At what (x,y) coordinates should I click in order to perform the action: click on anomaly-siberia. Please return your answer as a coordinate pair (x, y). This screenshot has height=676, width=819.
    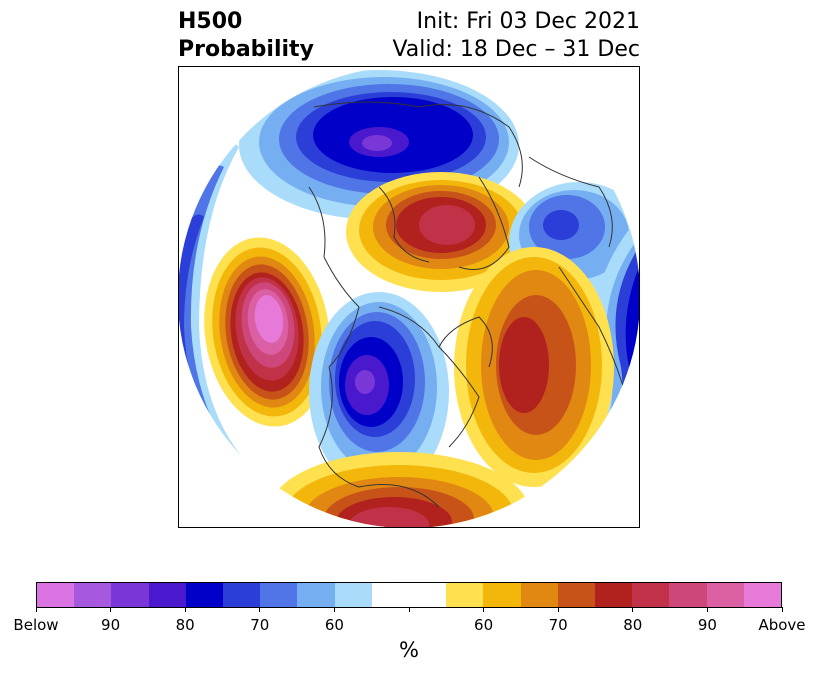
    Looking at the image, I should click on (379, 145).